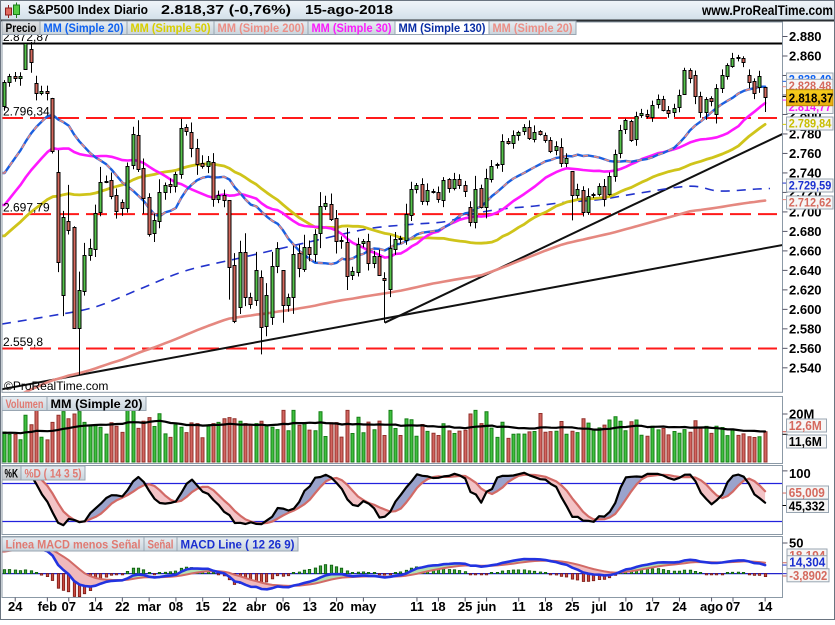 The image size is (835, 625). Describe the element at coordinates (810, 124) in the screenshot. I see `svg-text: 2.789,84` at that location.